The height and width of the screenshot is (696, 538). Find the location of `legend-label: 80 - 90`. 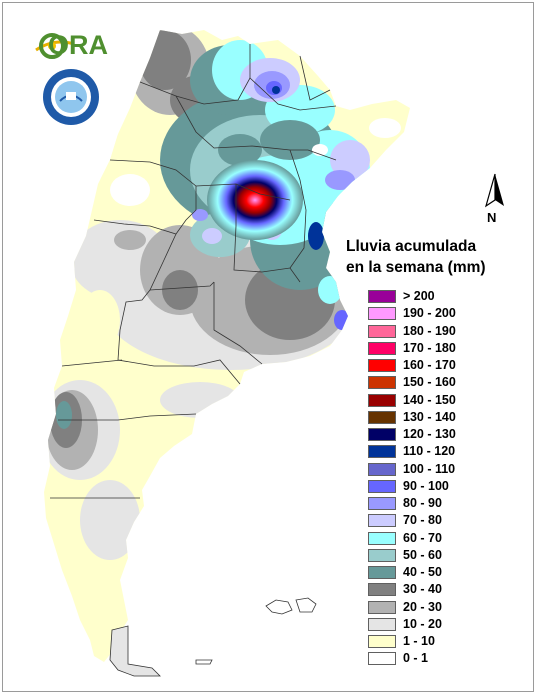

legend-label: 80 - 90 is located at coordinates (422, 503).